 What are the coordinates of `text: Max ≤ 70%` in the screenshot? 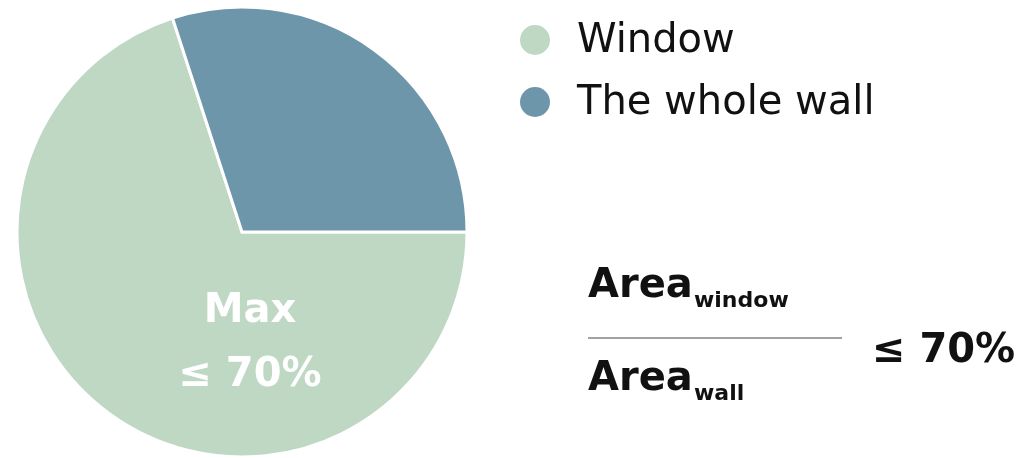 It's located at (250, 340).